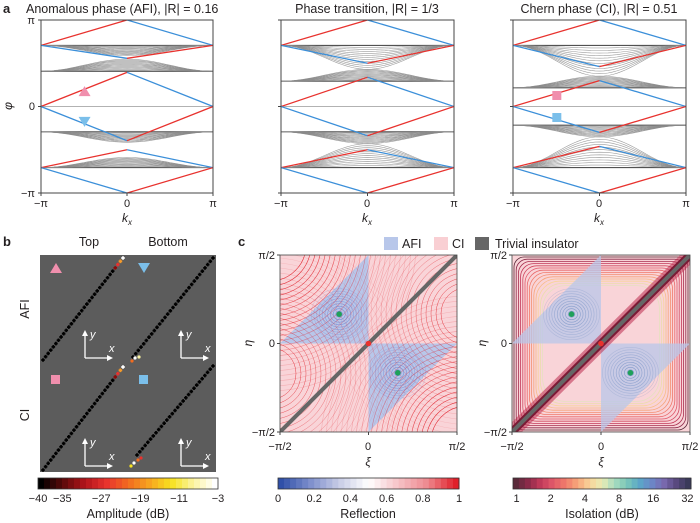 Image resolution: width=700 pixels, height=523 pixels. I want to click on a3-xtick-neg-pi: −π, so click(513, 204).